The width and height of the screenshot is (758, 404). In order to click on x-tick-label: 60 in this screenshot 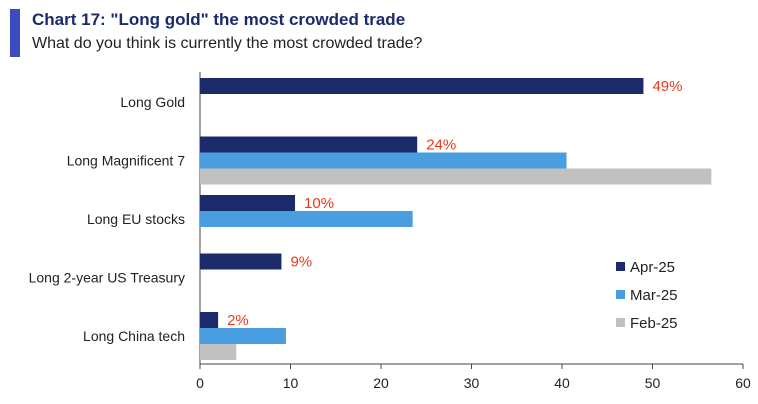, I will do `click(743, 383)`.